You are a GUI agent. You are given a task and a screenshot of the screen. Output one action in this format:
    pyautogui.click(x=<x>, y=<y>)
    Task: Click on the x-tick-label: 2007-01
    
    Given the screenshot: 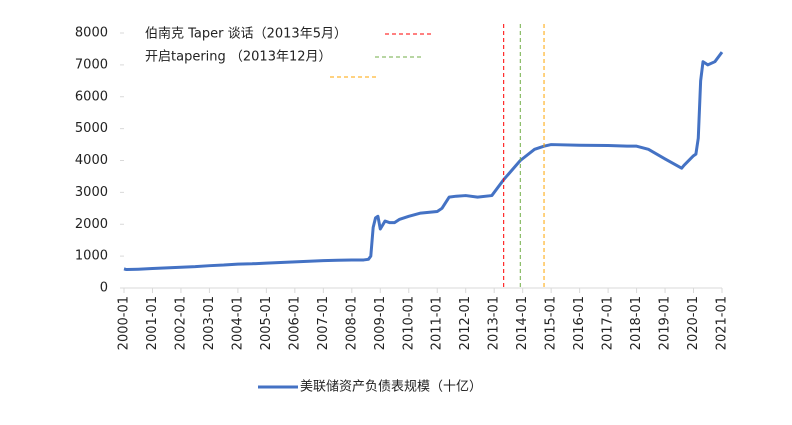 What is the action you would take?
    pyautogui.click(x=323, y=323)
    